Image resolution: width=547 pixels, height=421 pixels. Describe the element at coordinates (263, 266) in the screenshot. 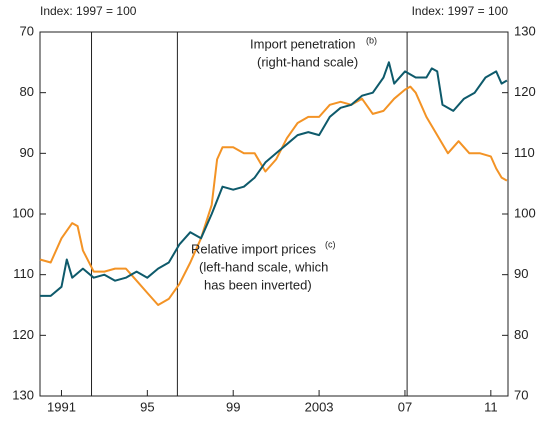

I see `annotation: (left-hand scale, which` at that location.